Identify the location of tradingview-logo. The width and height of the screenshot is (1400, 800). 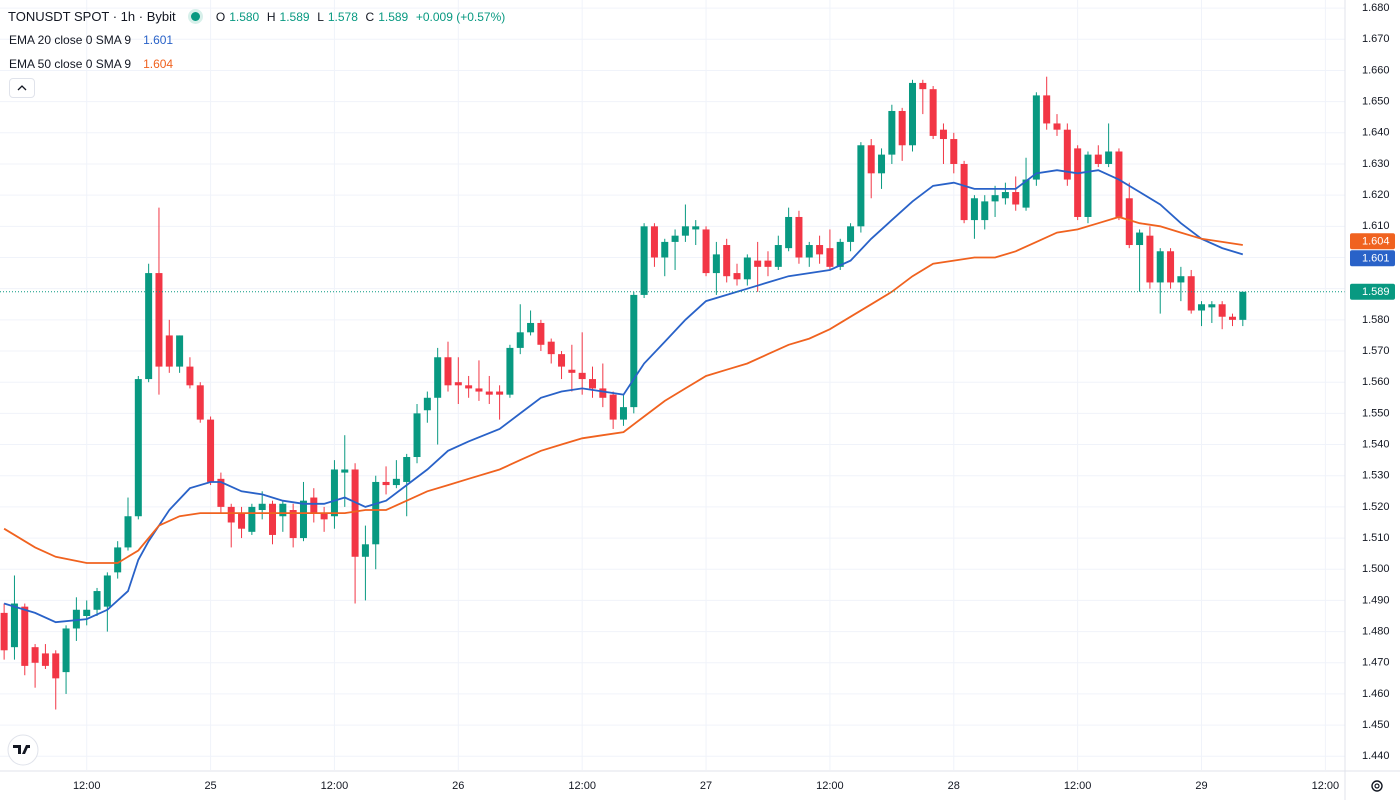
(23, 750).